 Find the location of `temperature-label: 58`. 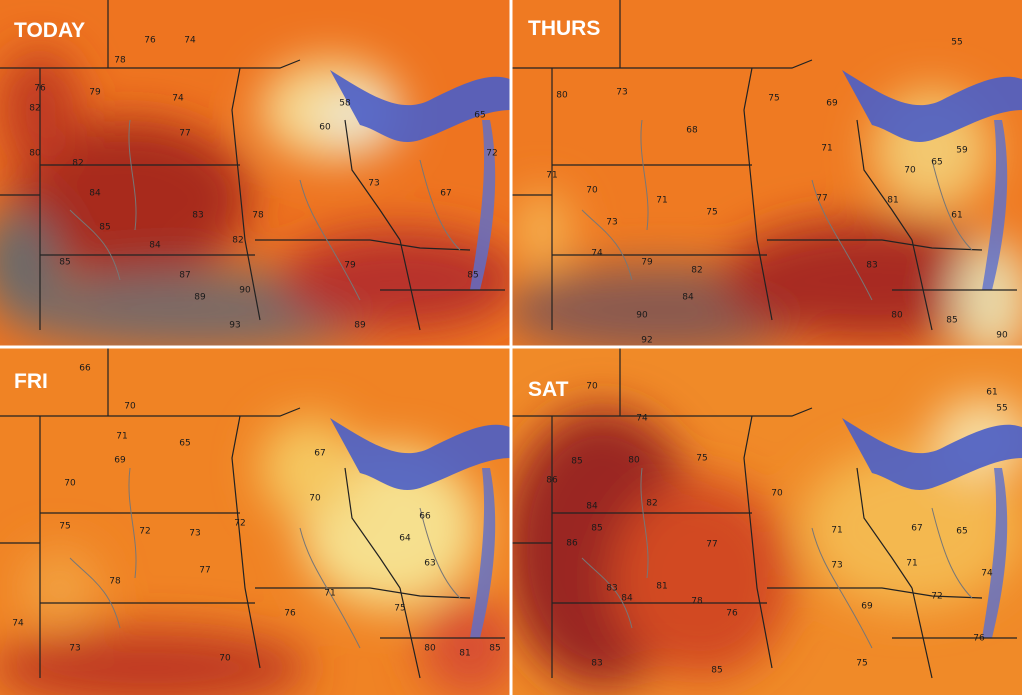

temperature-label: 58 is located at coordinates (345, 104).